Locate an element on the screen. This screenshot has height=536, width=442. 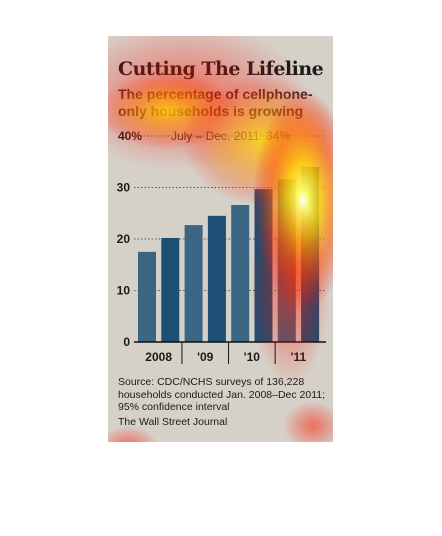
y-tick-label: 0 is located at coordinates (126, 342).